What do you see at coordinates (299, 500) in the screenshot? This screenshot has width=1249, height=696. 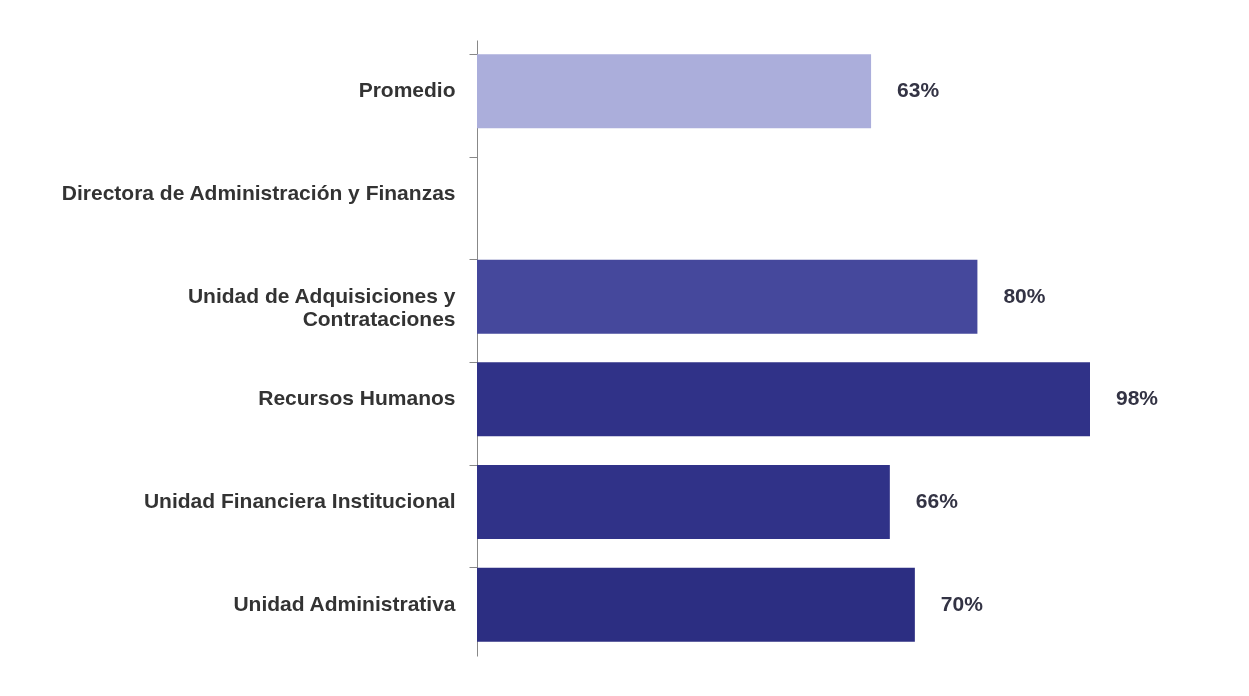 I see `y-tick-label: Unidad Financiera Institucional` at bounding box center [299, 500].